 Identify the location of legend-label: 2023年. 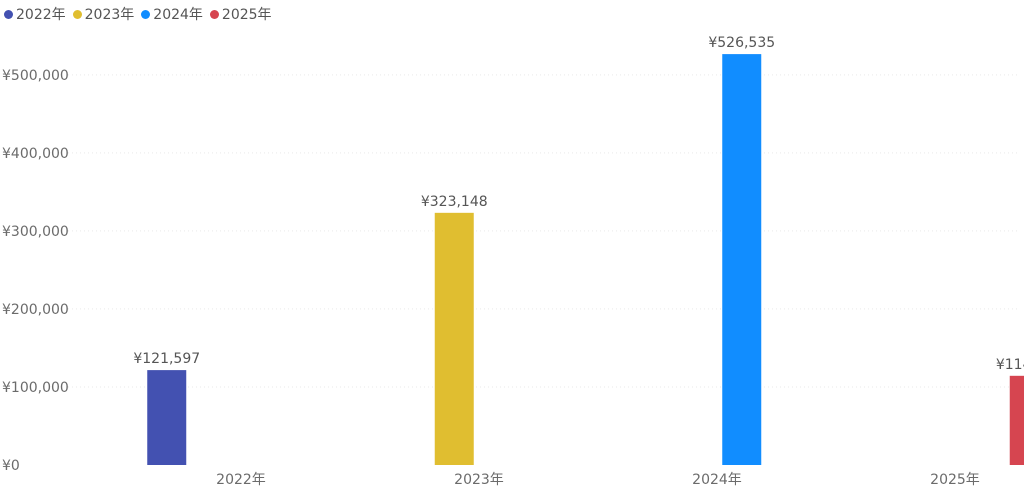
(109, 15).